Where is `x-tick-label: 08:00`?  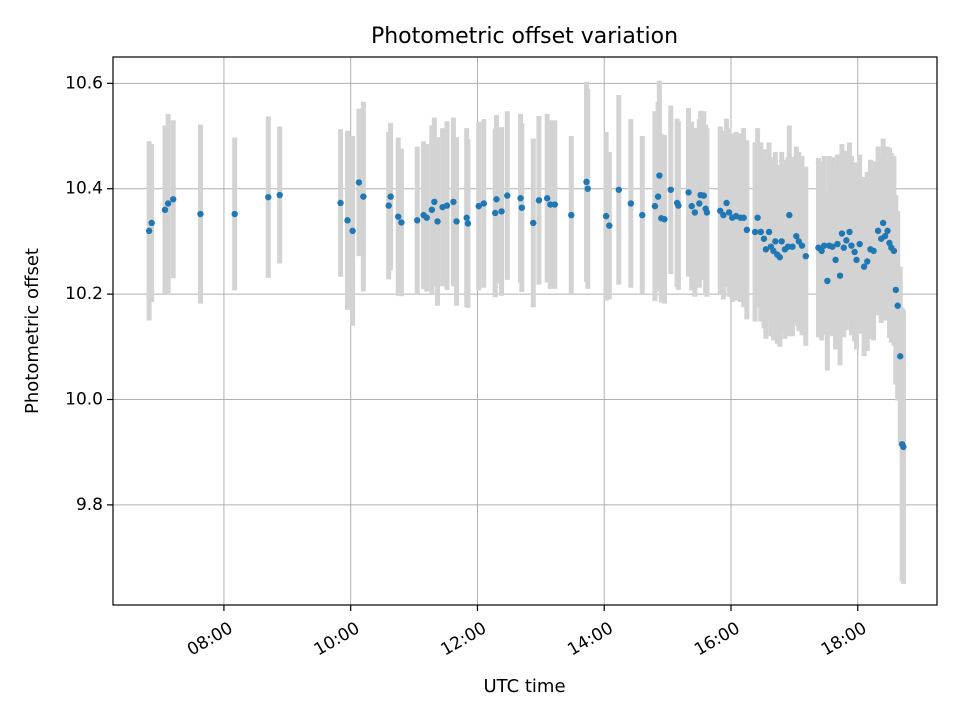 x-tick-label: 08:00 is located at coordinates (210, 639).